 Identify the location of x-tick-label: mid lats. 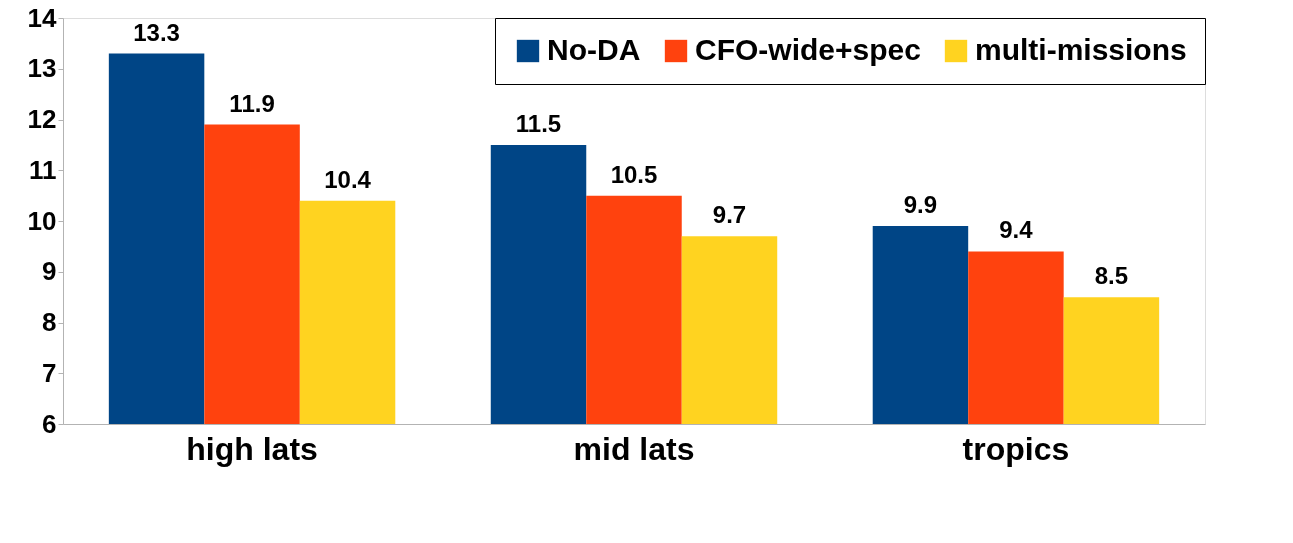
(634, 448).